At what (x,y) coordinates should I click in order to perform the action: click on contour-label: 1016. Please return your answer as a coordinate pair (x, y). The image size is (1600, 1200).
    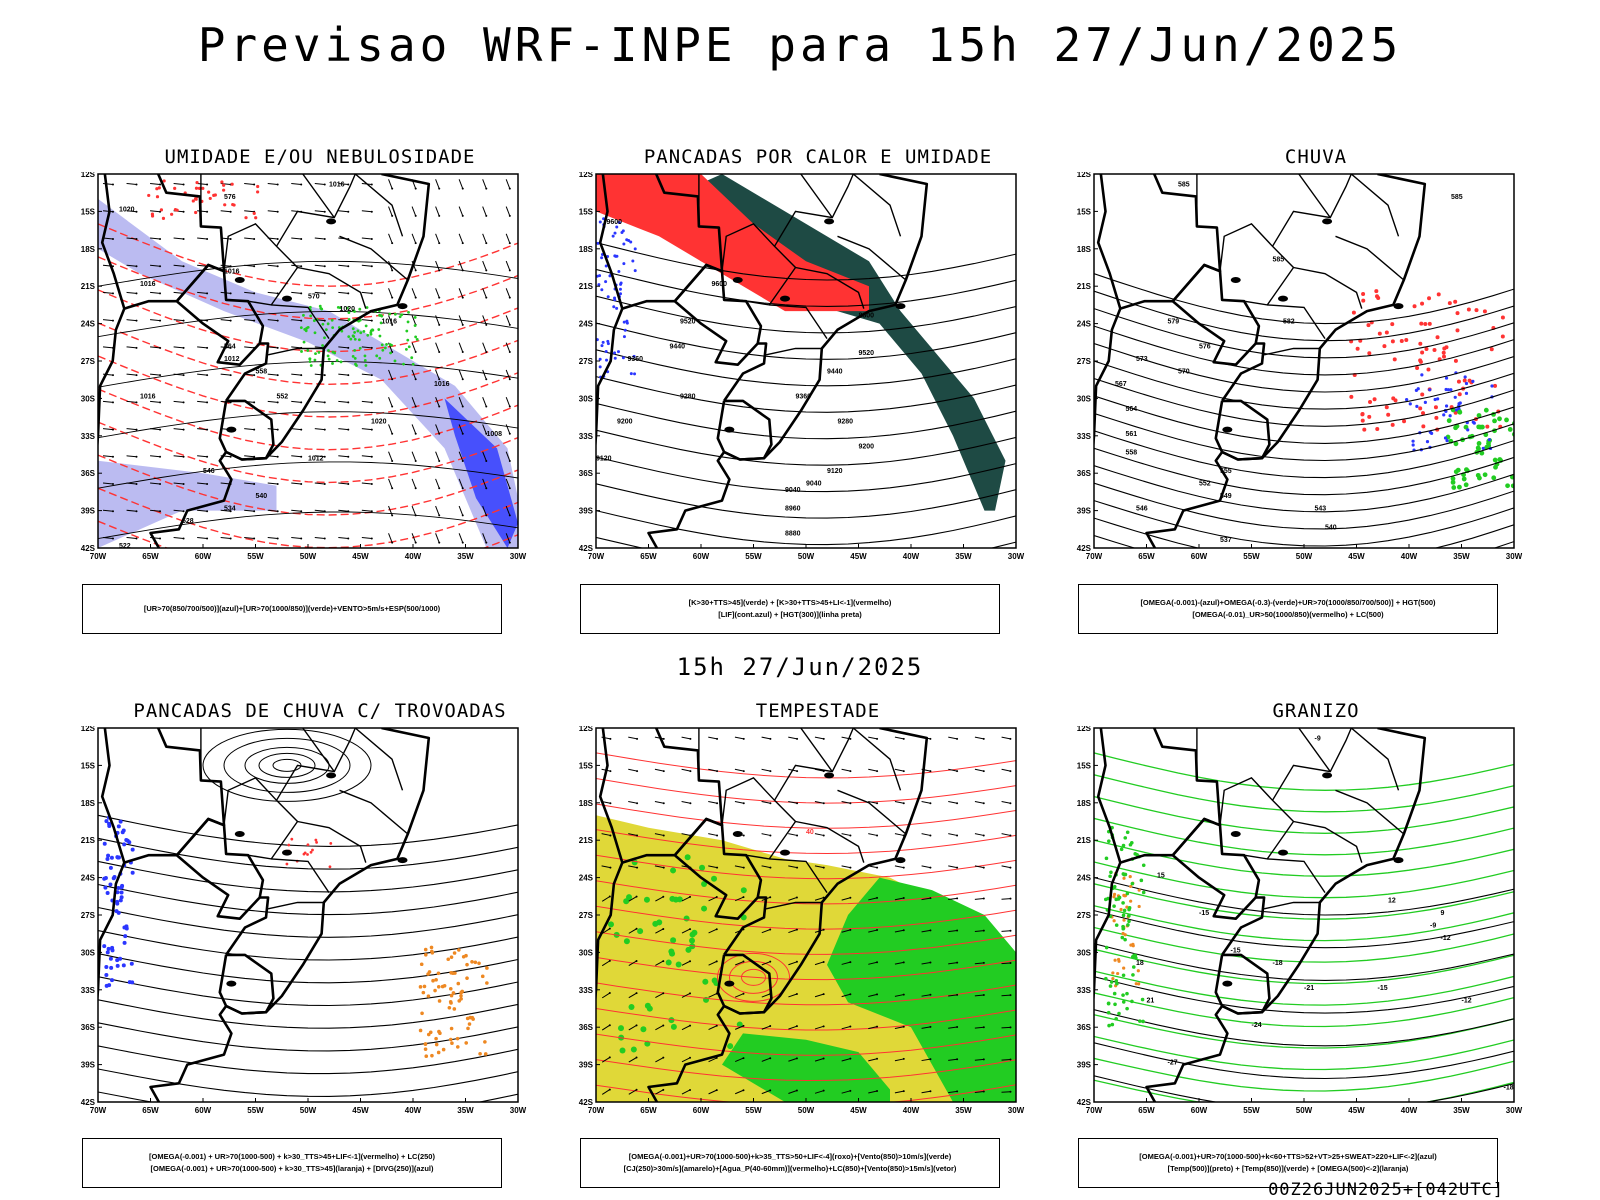
    Looking at the image, I should click on (148, 284).